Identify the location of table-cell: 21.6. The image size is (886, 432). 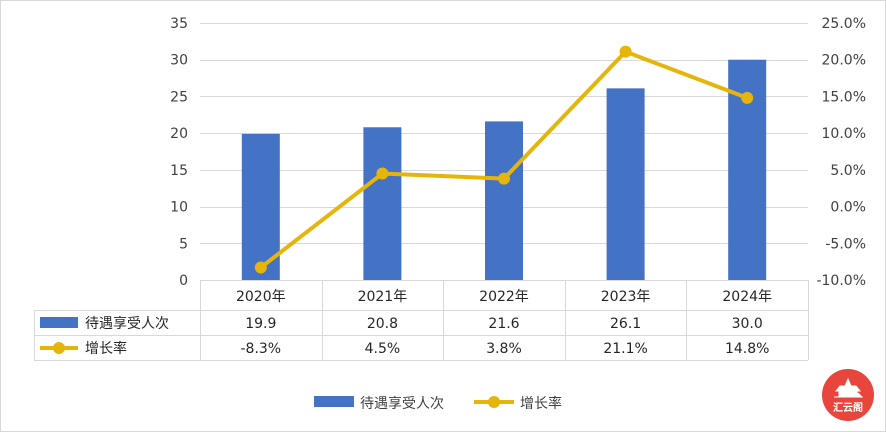
(503, 324).